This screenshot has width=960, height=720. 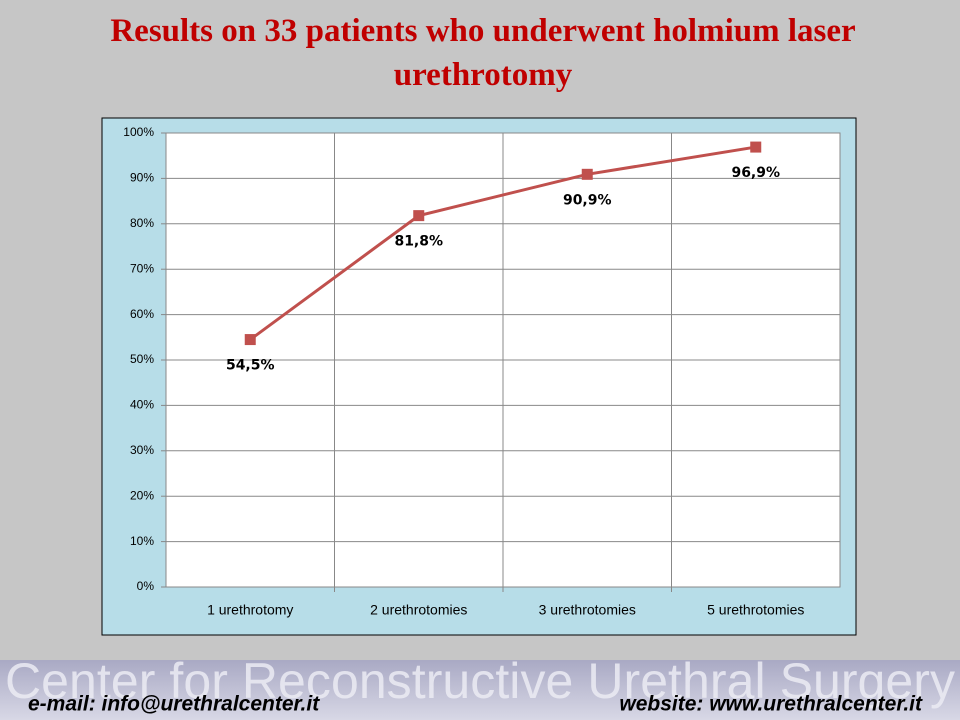 I want to click on y-tick-label: 100%, so click(x=138, y=132).